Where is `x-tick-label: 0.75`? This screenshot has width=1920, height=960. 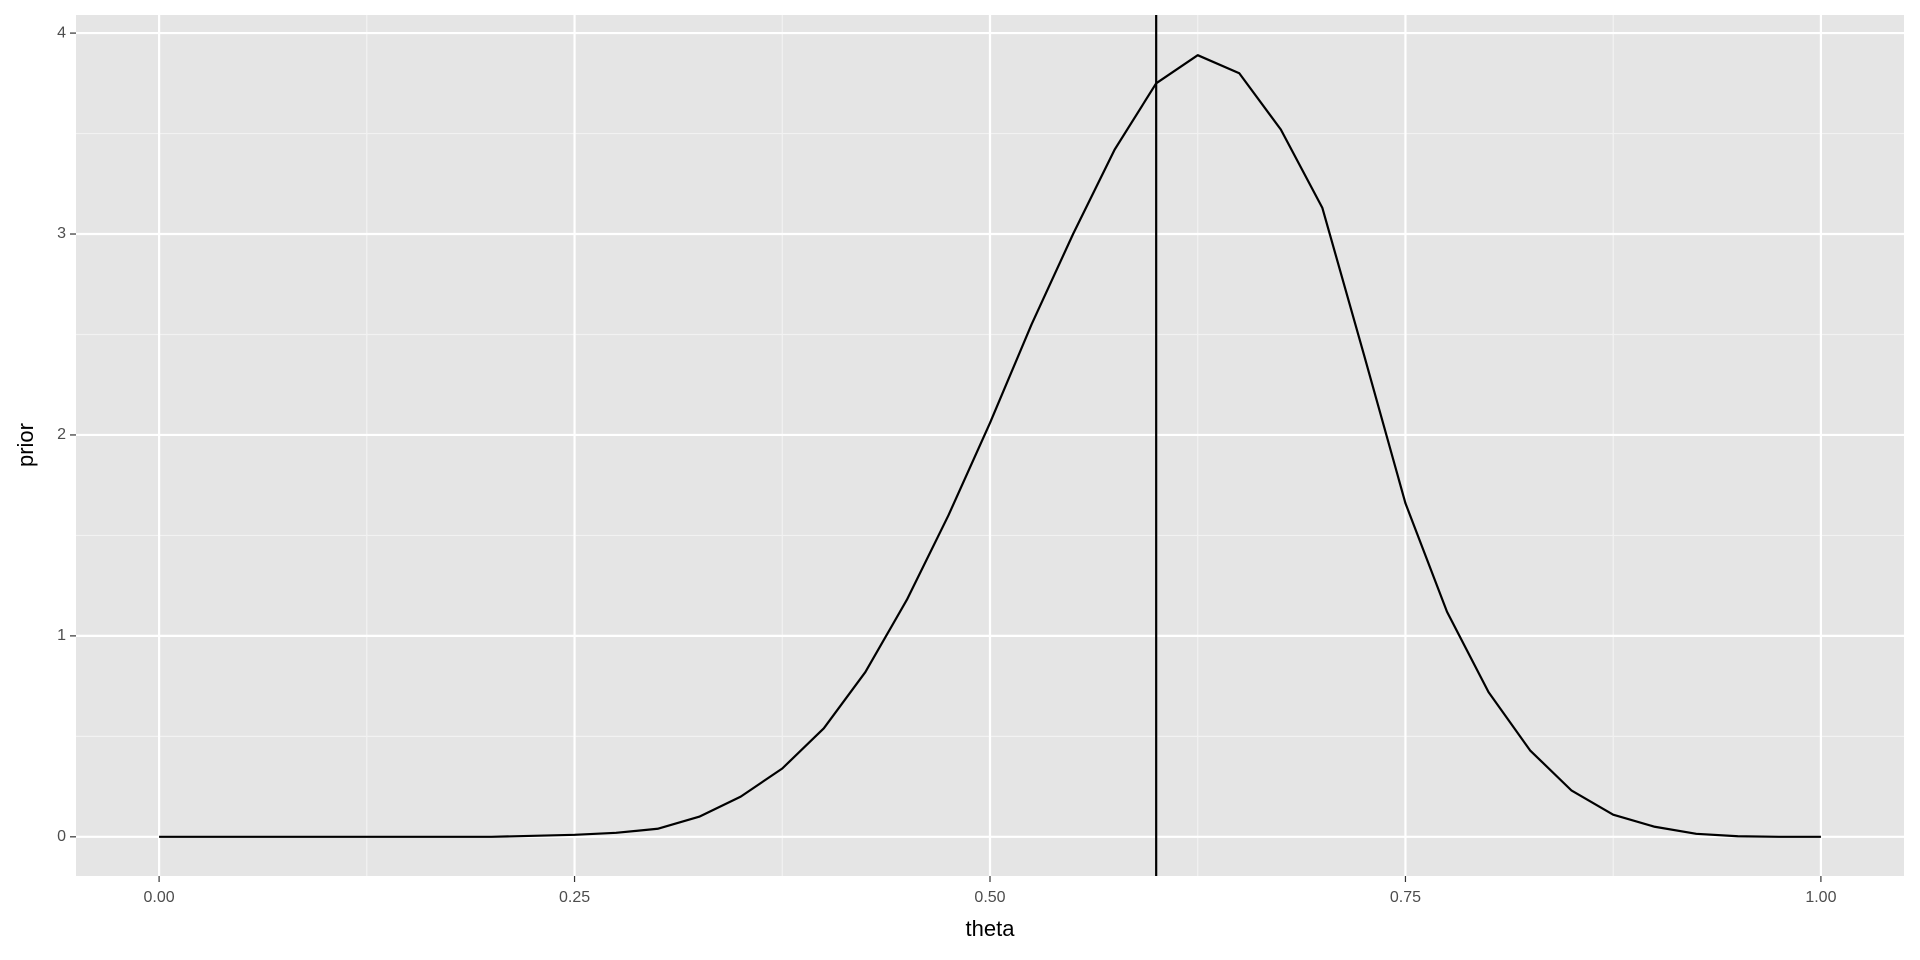 x-tick-label: 0.75 is located at coordinates (1405, 897).